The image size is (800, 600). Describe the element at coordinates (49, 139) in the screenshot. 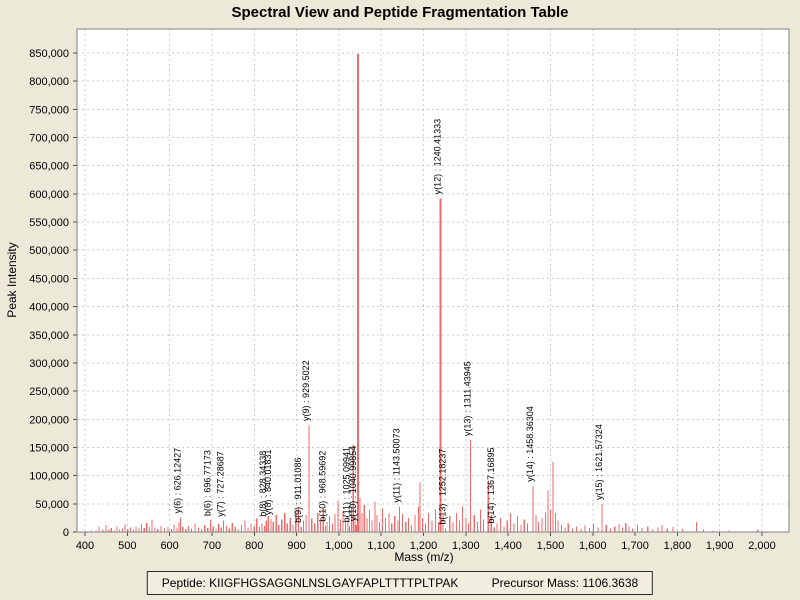

I see `y-tick-label: 700,000` at that location.